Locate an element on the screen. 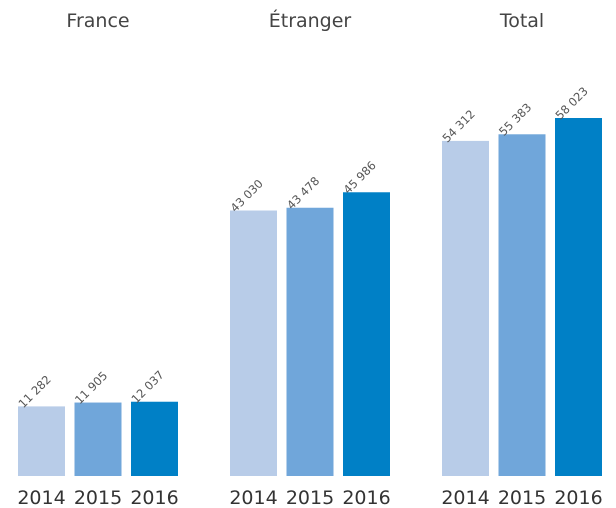 The width and height of the screenshot is (616, 508). value-label: 58 023 is located at coordinates (571, 103).